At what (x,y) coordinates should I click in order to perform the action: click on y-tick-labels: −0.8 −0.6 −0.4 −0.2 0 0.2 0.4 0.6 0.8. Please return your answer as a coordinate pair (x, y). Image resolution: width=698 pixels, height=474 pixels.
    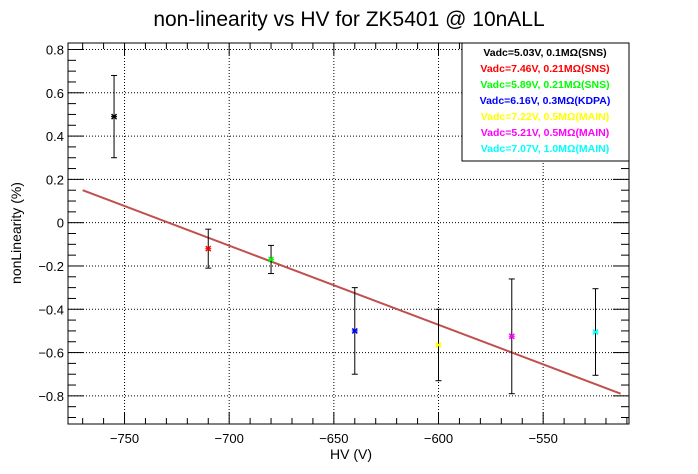
    Looking at the image, I should click on (51, 222).